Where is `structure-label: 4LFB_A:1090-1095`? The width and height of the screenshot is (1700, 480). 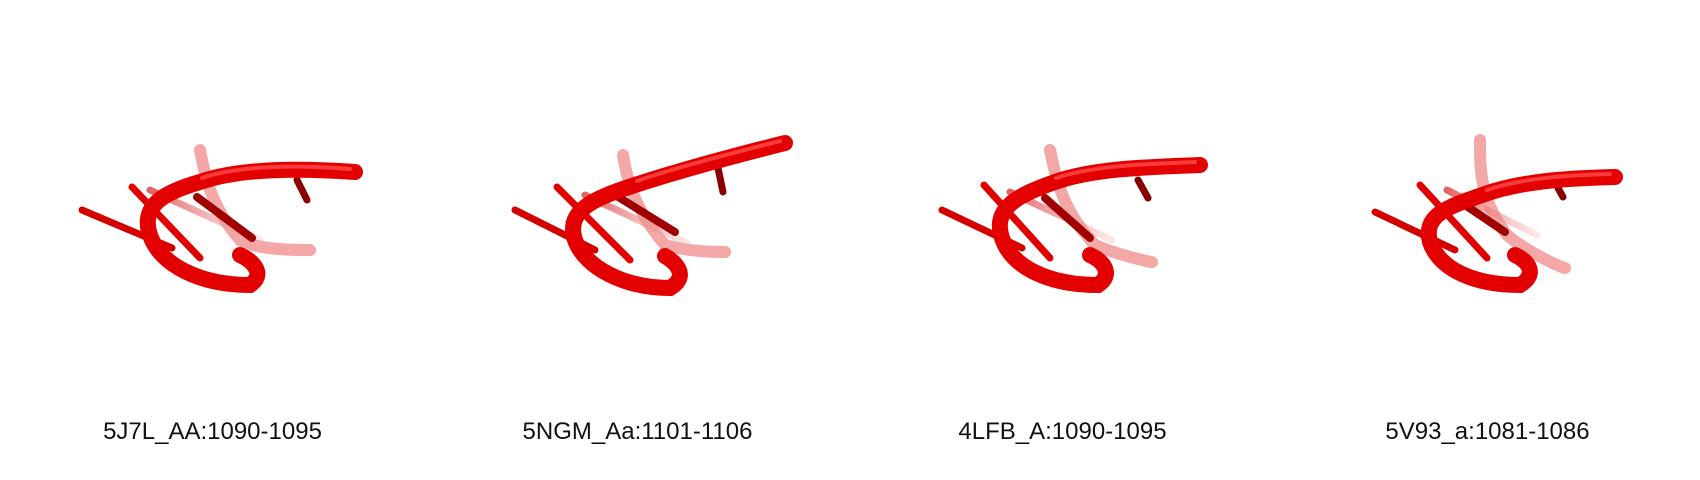
structure-label: 4LFB_A:1090-1095 is located at coordinates (1062, 431).